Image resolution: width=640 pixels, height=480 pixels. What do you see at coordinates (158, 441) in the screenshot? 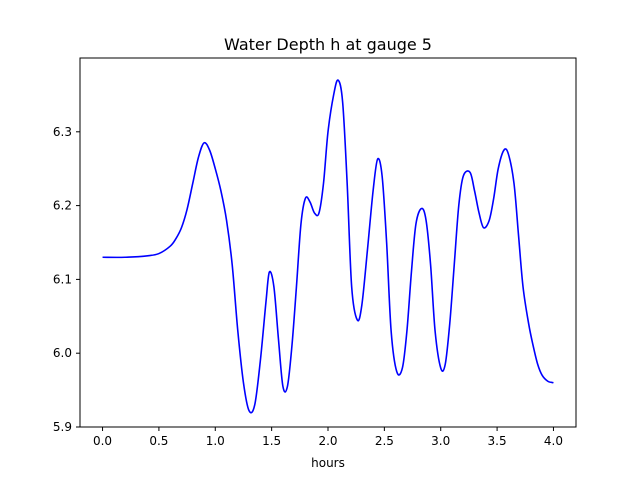
I see `x-tick-label: 0.5` at bounding box center [158, 441].